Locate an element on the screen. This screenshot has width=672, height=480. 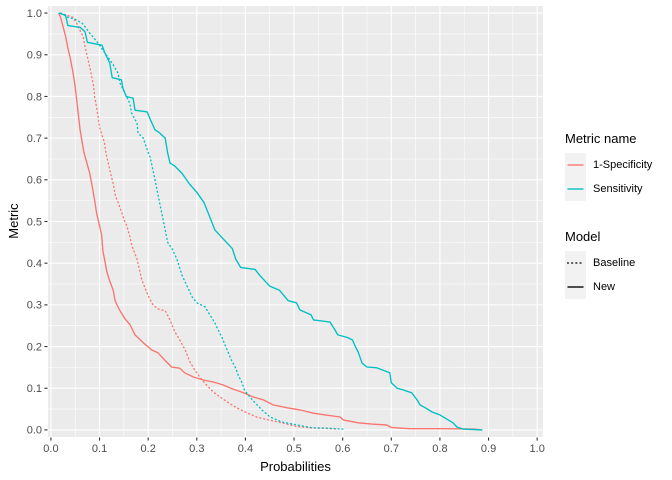
legend-entry-baseline: Baseline is located at coordinates (615, 263).